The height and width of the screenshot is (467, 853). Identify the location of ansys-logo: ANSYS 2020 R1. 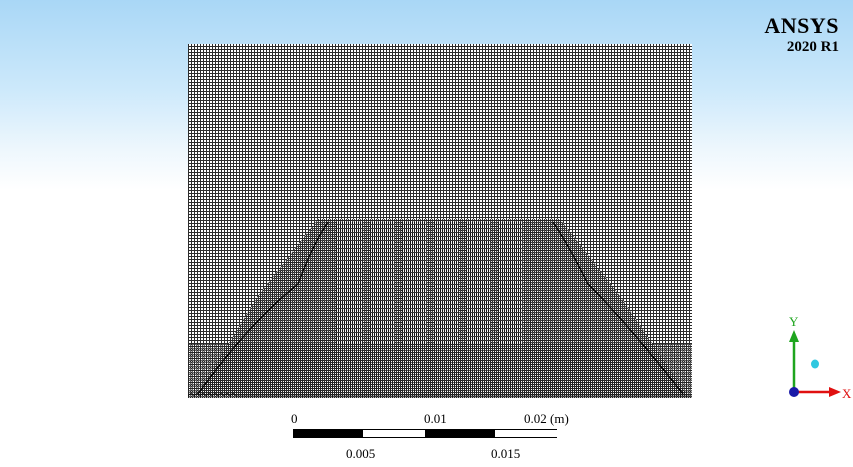
(801, 35).